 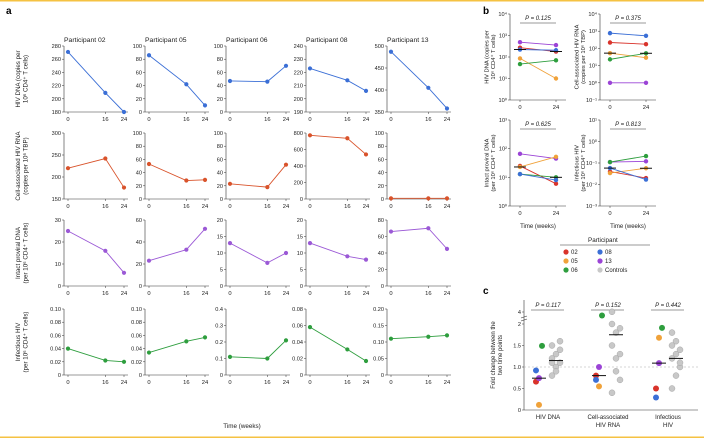 I want to click on y-tick-label: 190, so click(x=298, y=113).